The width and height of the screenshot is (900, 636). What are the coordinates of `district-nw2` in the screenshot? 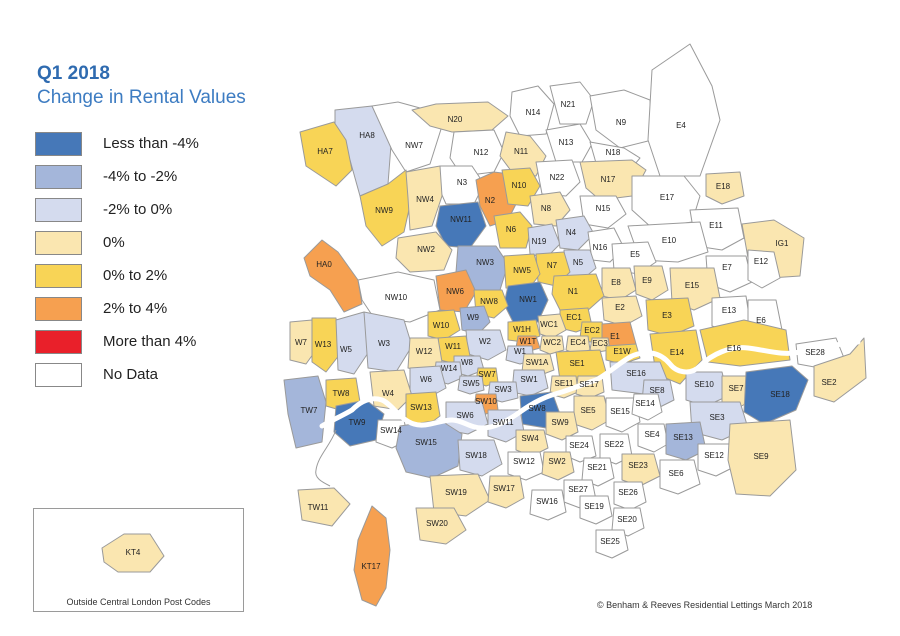 It's located at (424, 252).